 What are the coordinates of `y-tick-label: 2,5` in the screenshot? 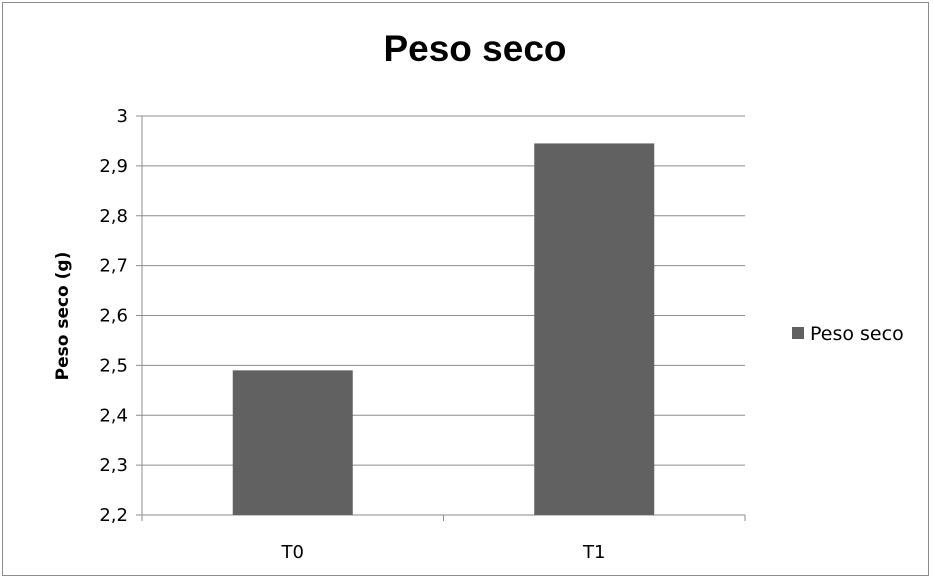 It's located at (113, 365).